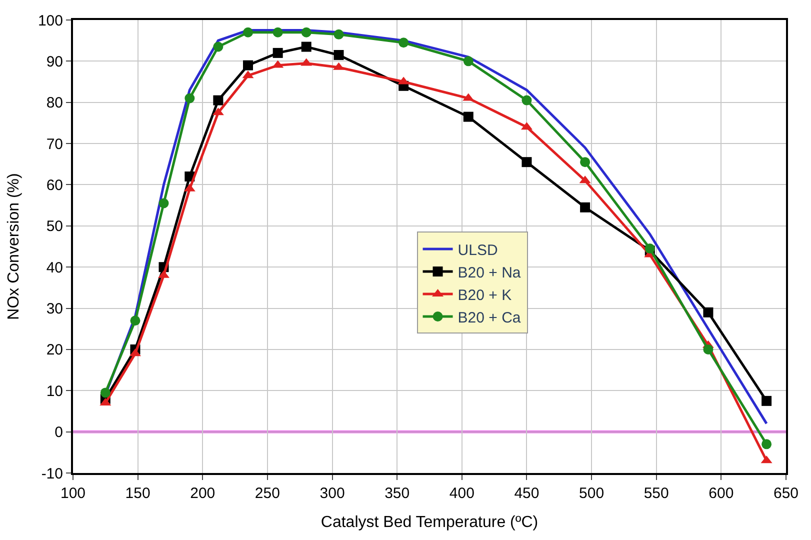  What do you see at coordinates (54, 144) in the screenshot?
I see `y-tick-label: 70` at bounding box center [54, 144].